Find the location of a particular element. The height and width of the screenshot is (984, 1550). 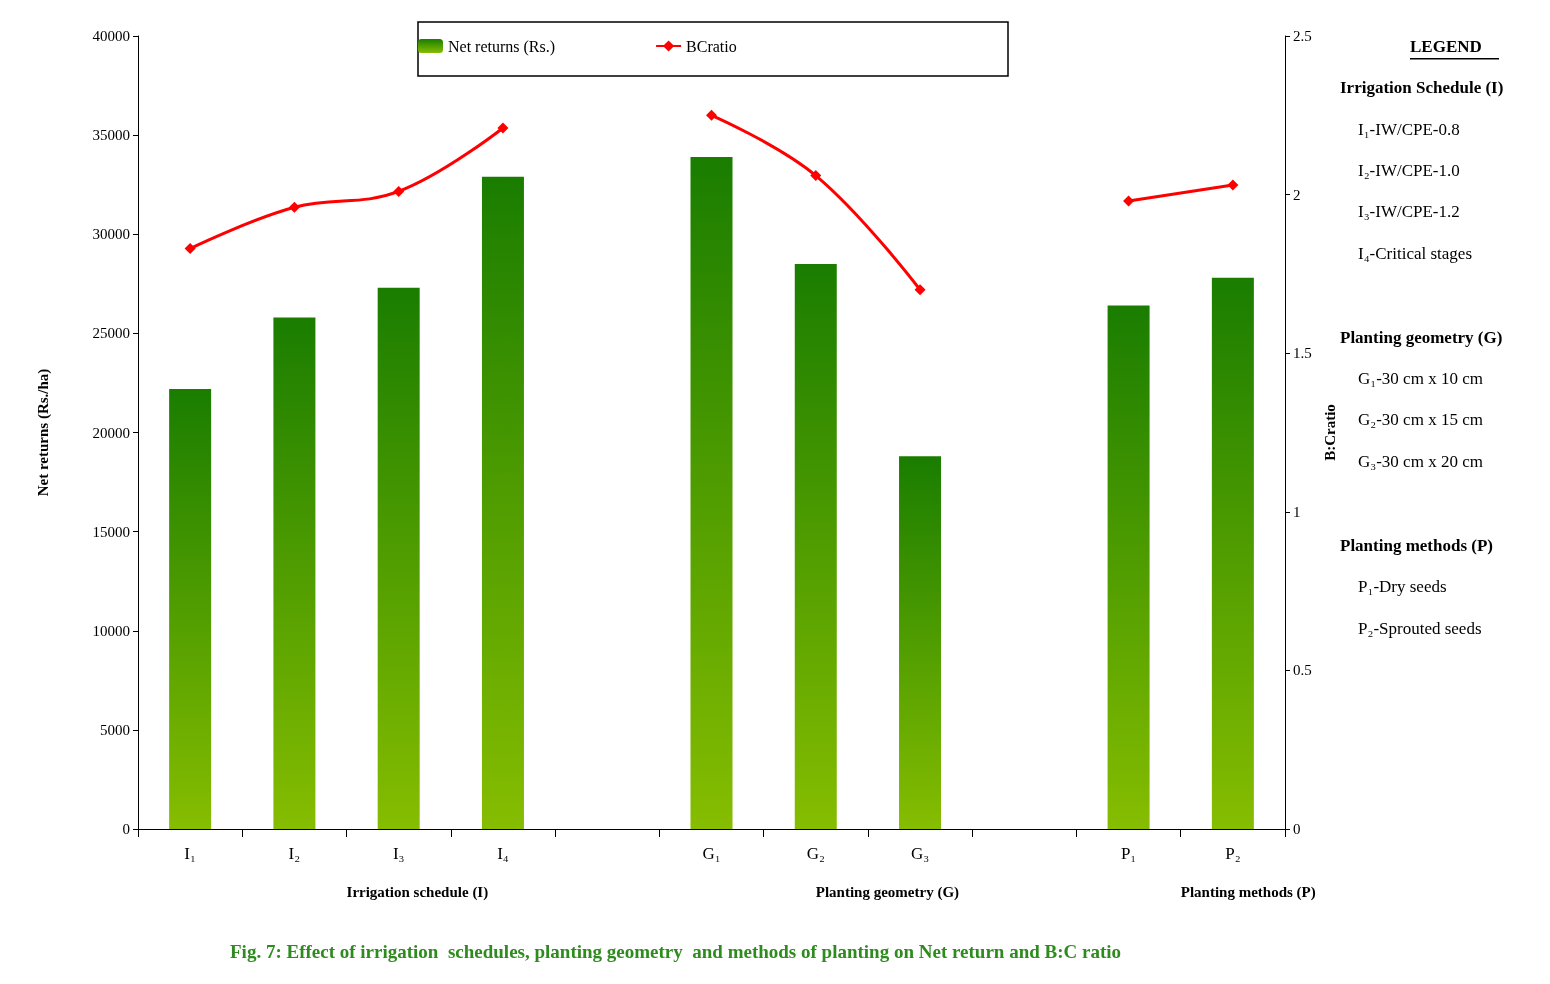

y-tick-label: 15000 is located at coordinates (111, 531).